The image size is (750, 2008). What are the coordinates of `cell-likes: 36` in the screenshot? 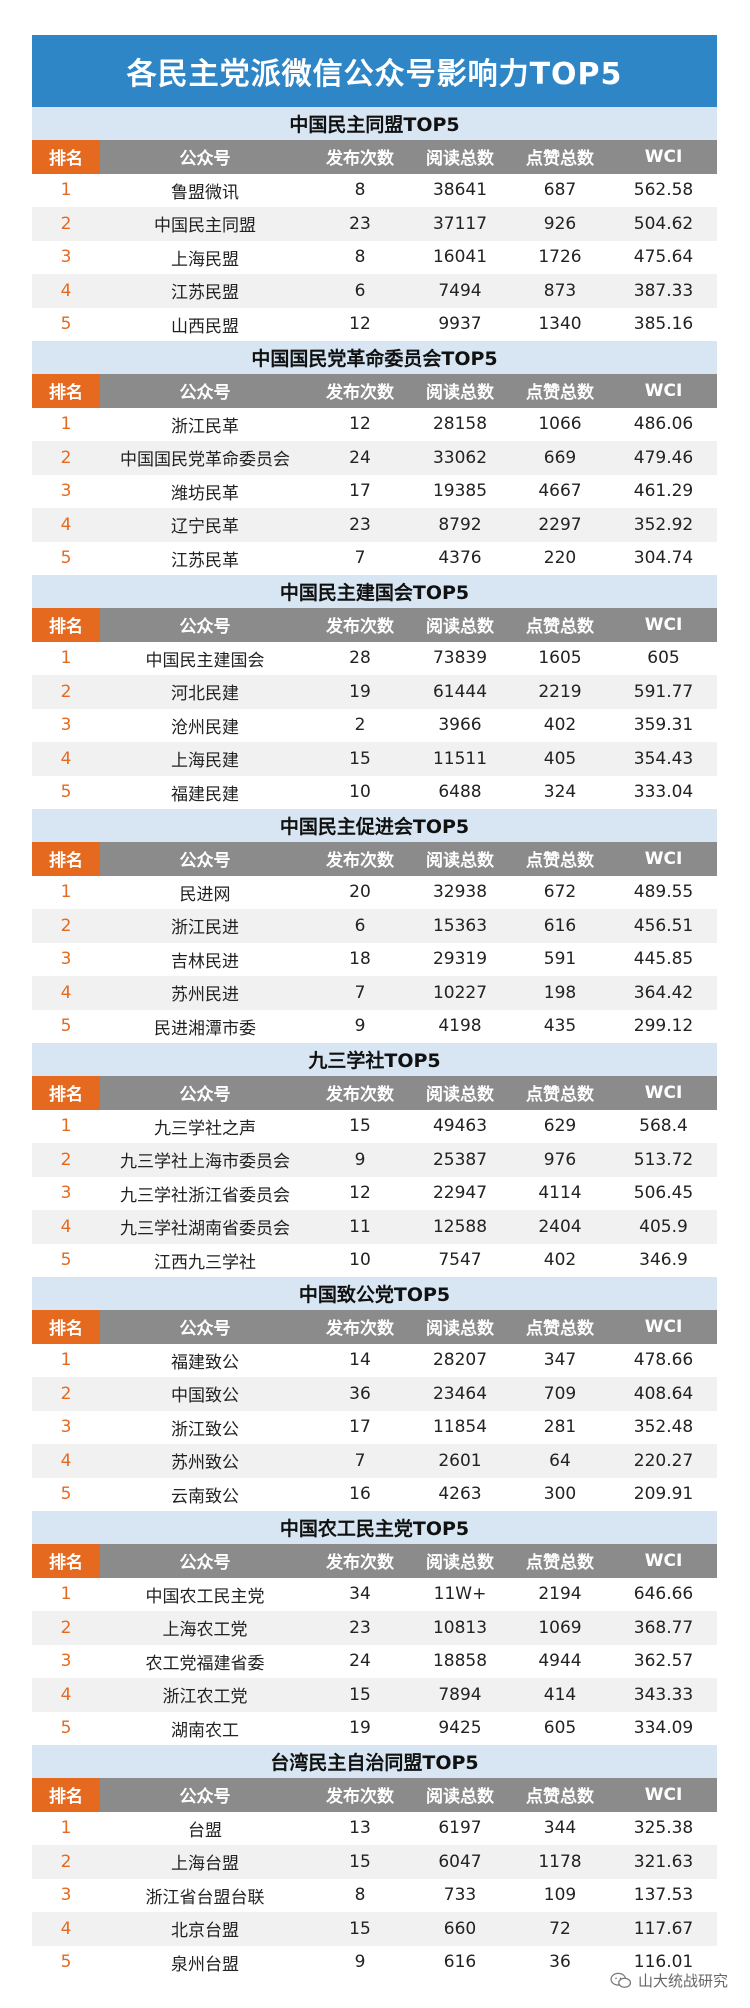 It's located at (560, 1962).